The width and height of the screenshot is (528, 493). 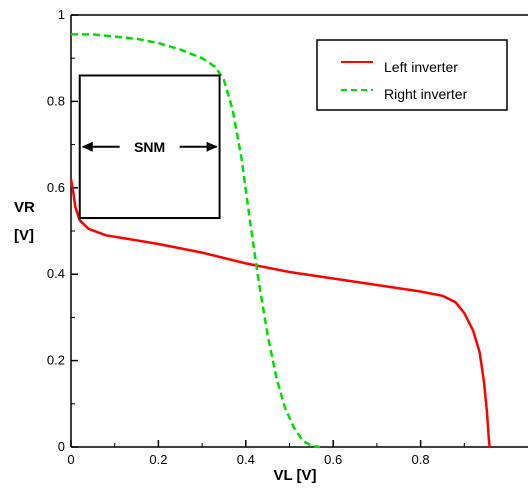 What do you see at coordinates (246, 459) in the screenshot?
I see `x-tick-label: 0.4` at bounding box center [246, 459].